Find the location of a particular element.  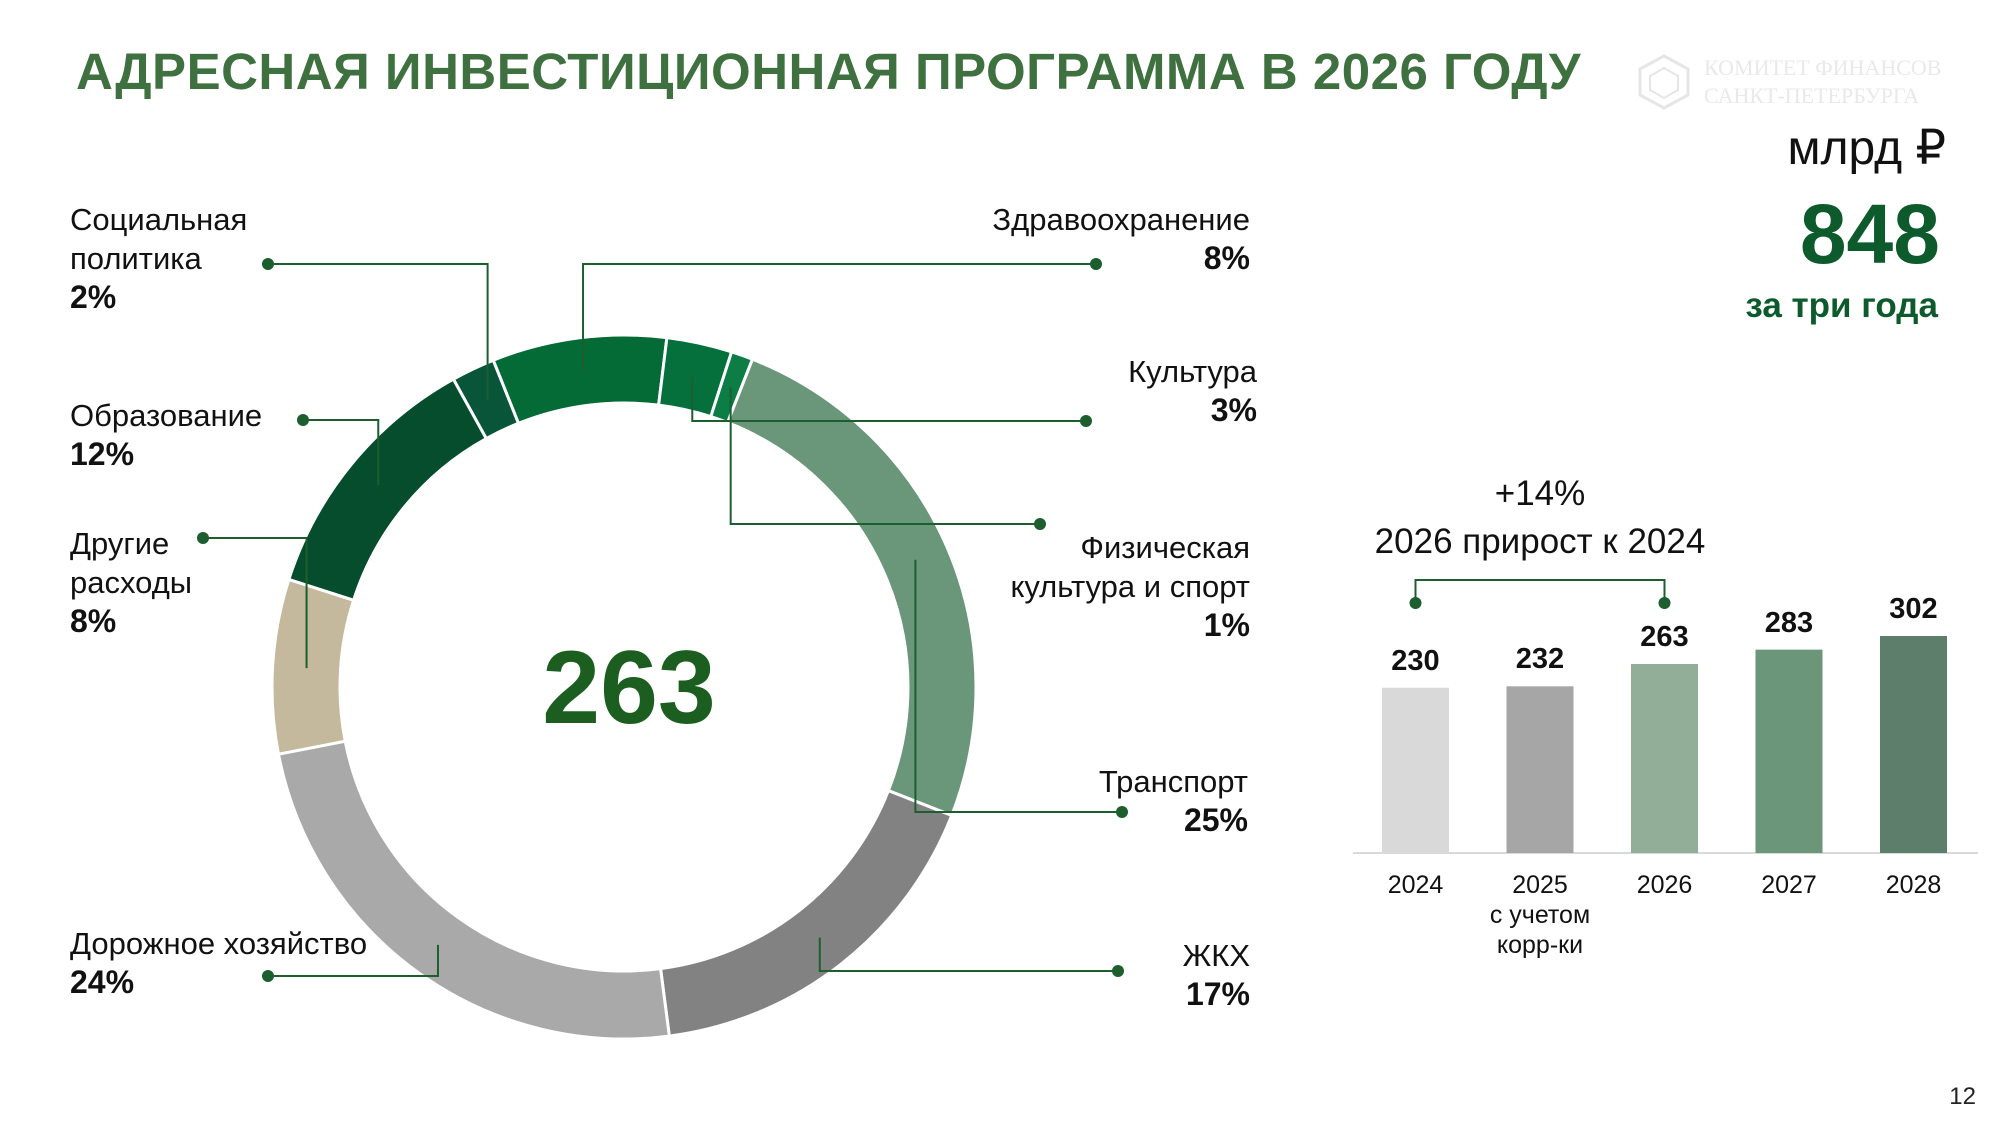

segment-percent: 3% is located at coordinates (1233, 410).